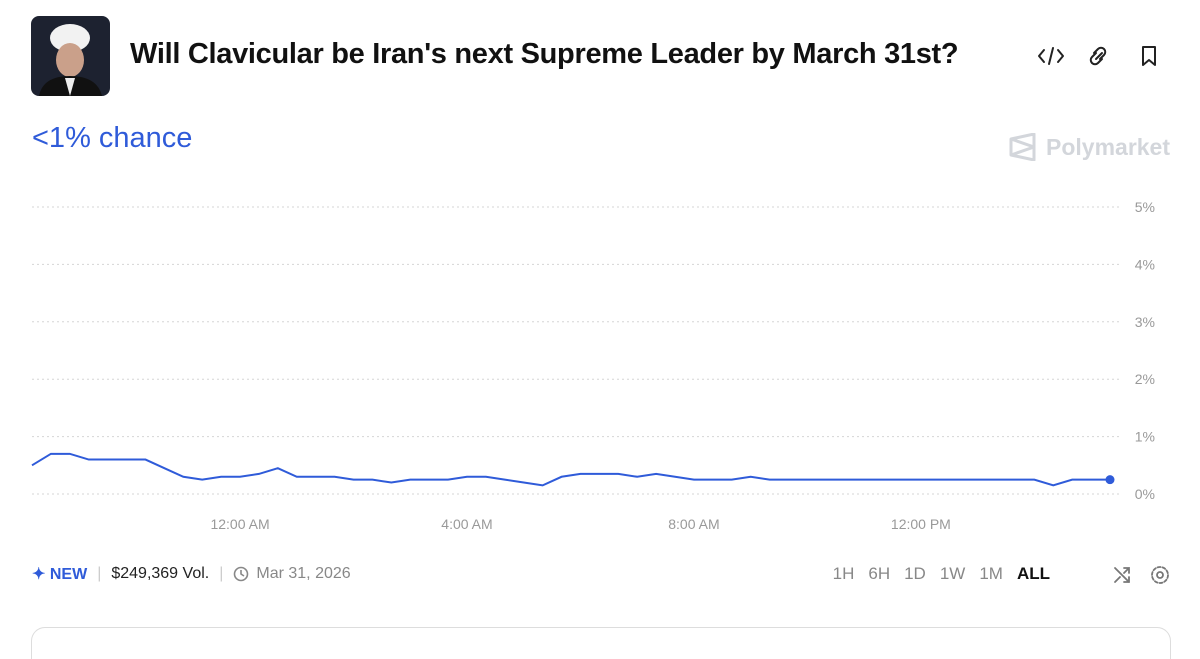 Image resolution: width=1200 pixels, height=659 pixels. I want to click on header-actions, so click(1097, 56).